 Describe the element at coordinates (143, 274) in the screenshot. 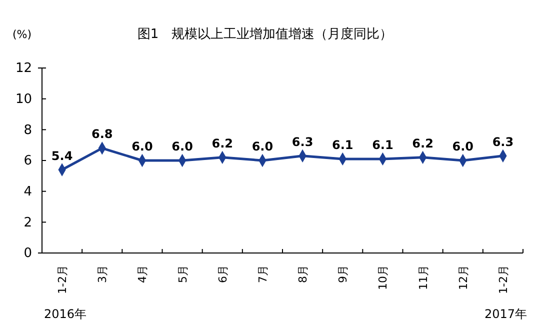

I see `x-tick-label: 4月` at that location.